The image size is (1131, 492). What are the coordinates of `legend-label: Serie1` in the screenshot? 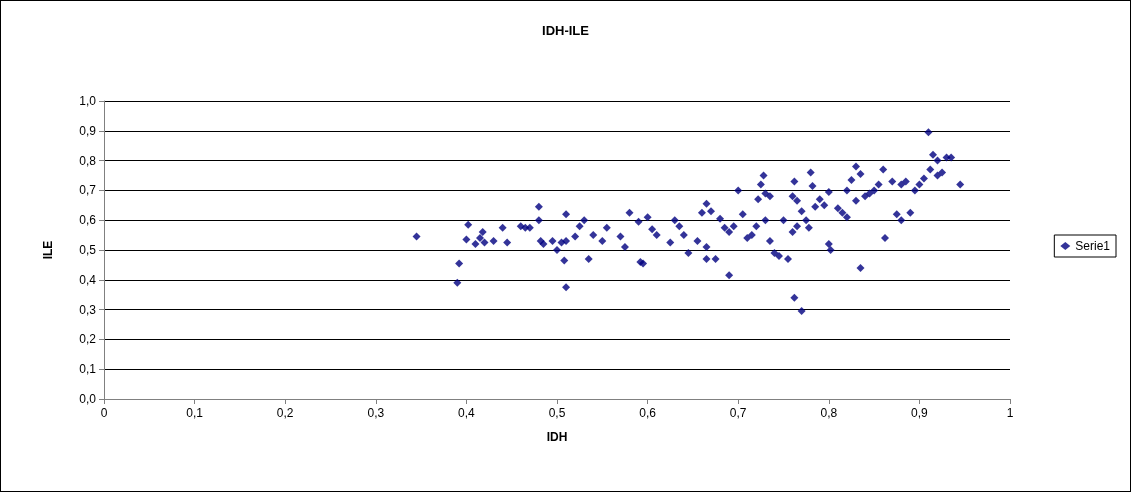 It's located at (1093, 246).